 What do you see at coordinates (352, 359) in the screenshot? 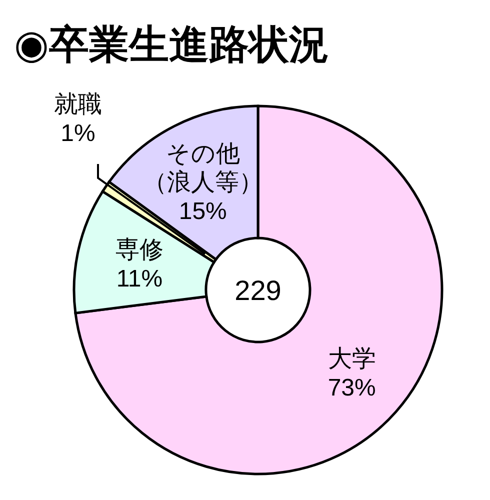
I see `slice-label: 大学` at bounding box center [352, 359].